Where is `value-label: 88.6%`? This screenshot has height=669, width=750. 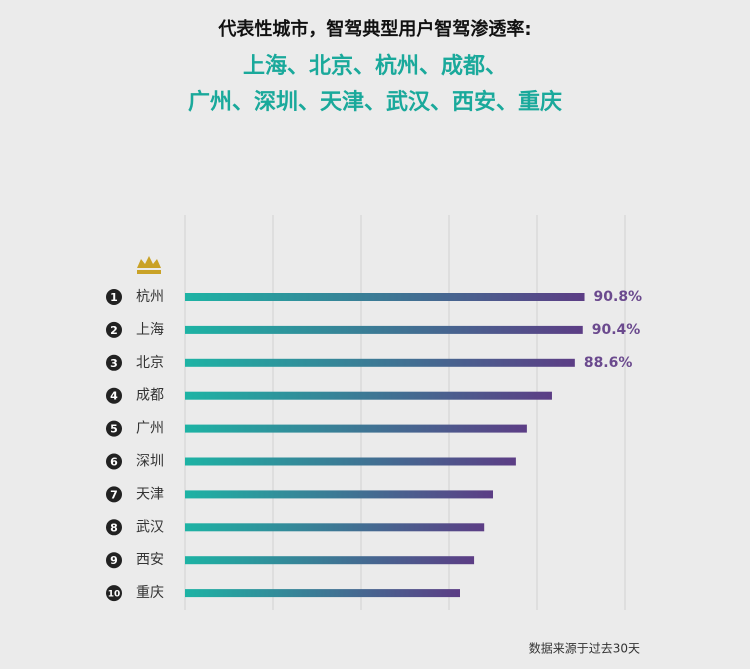
value-label: 88.6% is located at coordinates (608, 363).